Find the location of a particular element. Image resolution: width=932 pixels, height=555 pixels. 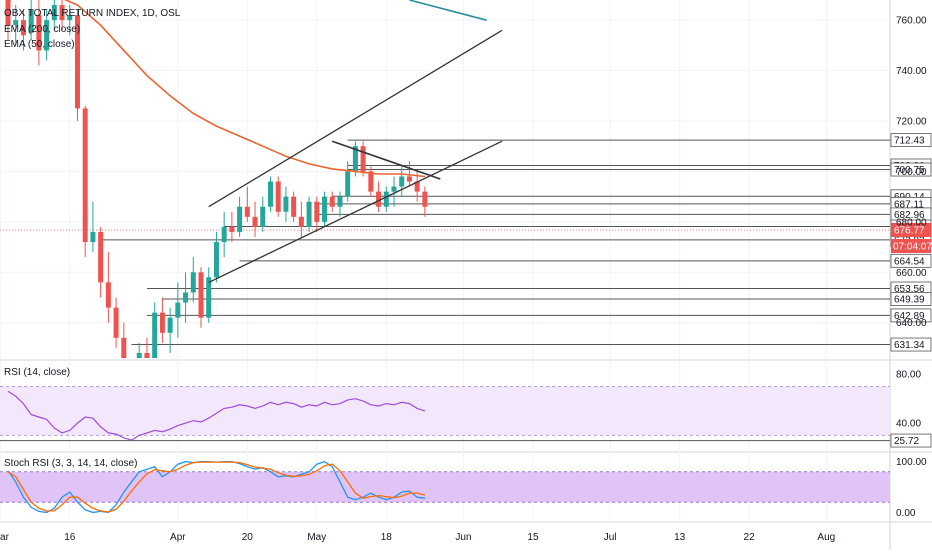

x-tick-label: 20 is located at coordinates (248, 537).